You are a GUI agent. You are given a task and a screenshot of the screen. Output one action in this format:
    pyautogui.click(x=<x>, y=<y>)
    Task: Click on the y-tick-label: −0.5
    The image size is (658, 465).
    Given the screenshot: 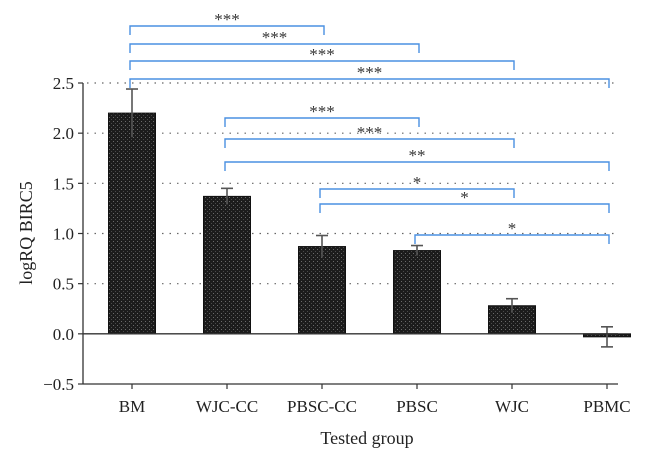 What is the action you would take?
    pyautogui.click(x=58, y=384)
    